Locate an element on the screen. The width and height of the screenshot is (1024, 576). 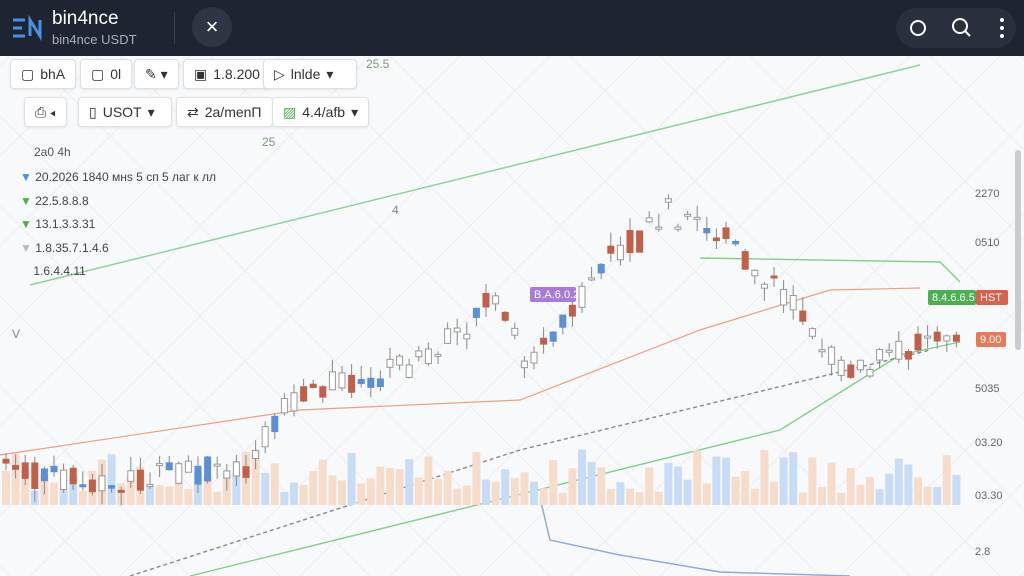
tool-button: ▯ USOT ▾ is located at coordinates (125, 112).